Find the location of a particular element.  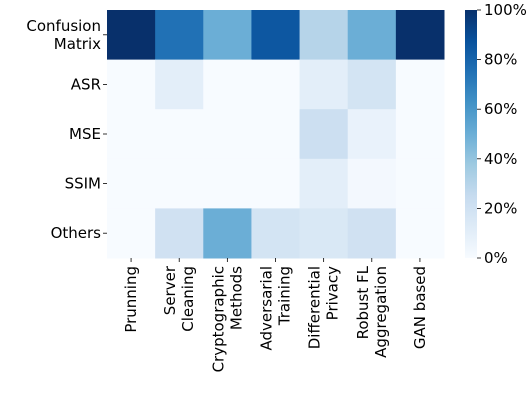

heatmap-cell-mse-differential-privacy is located at coordinates (324, 134).